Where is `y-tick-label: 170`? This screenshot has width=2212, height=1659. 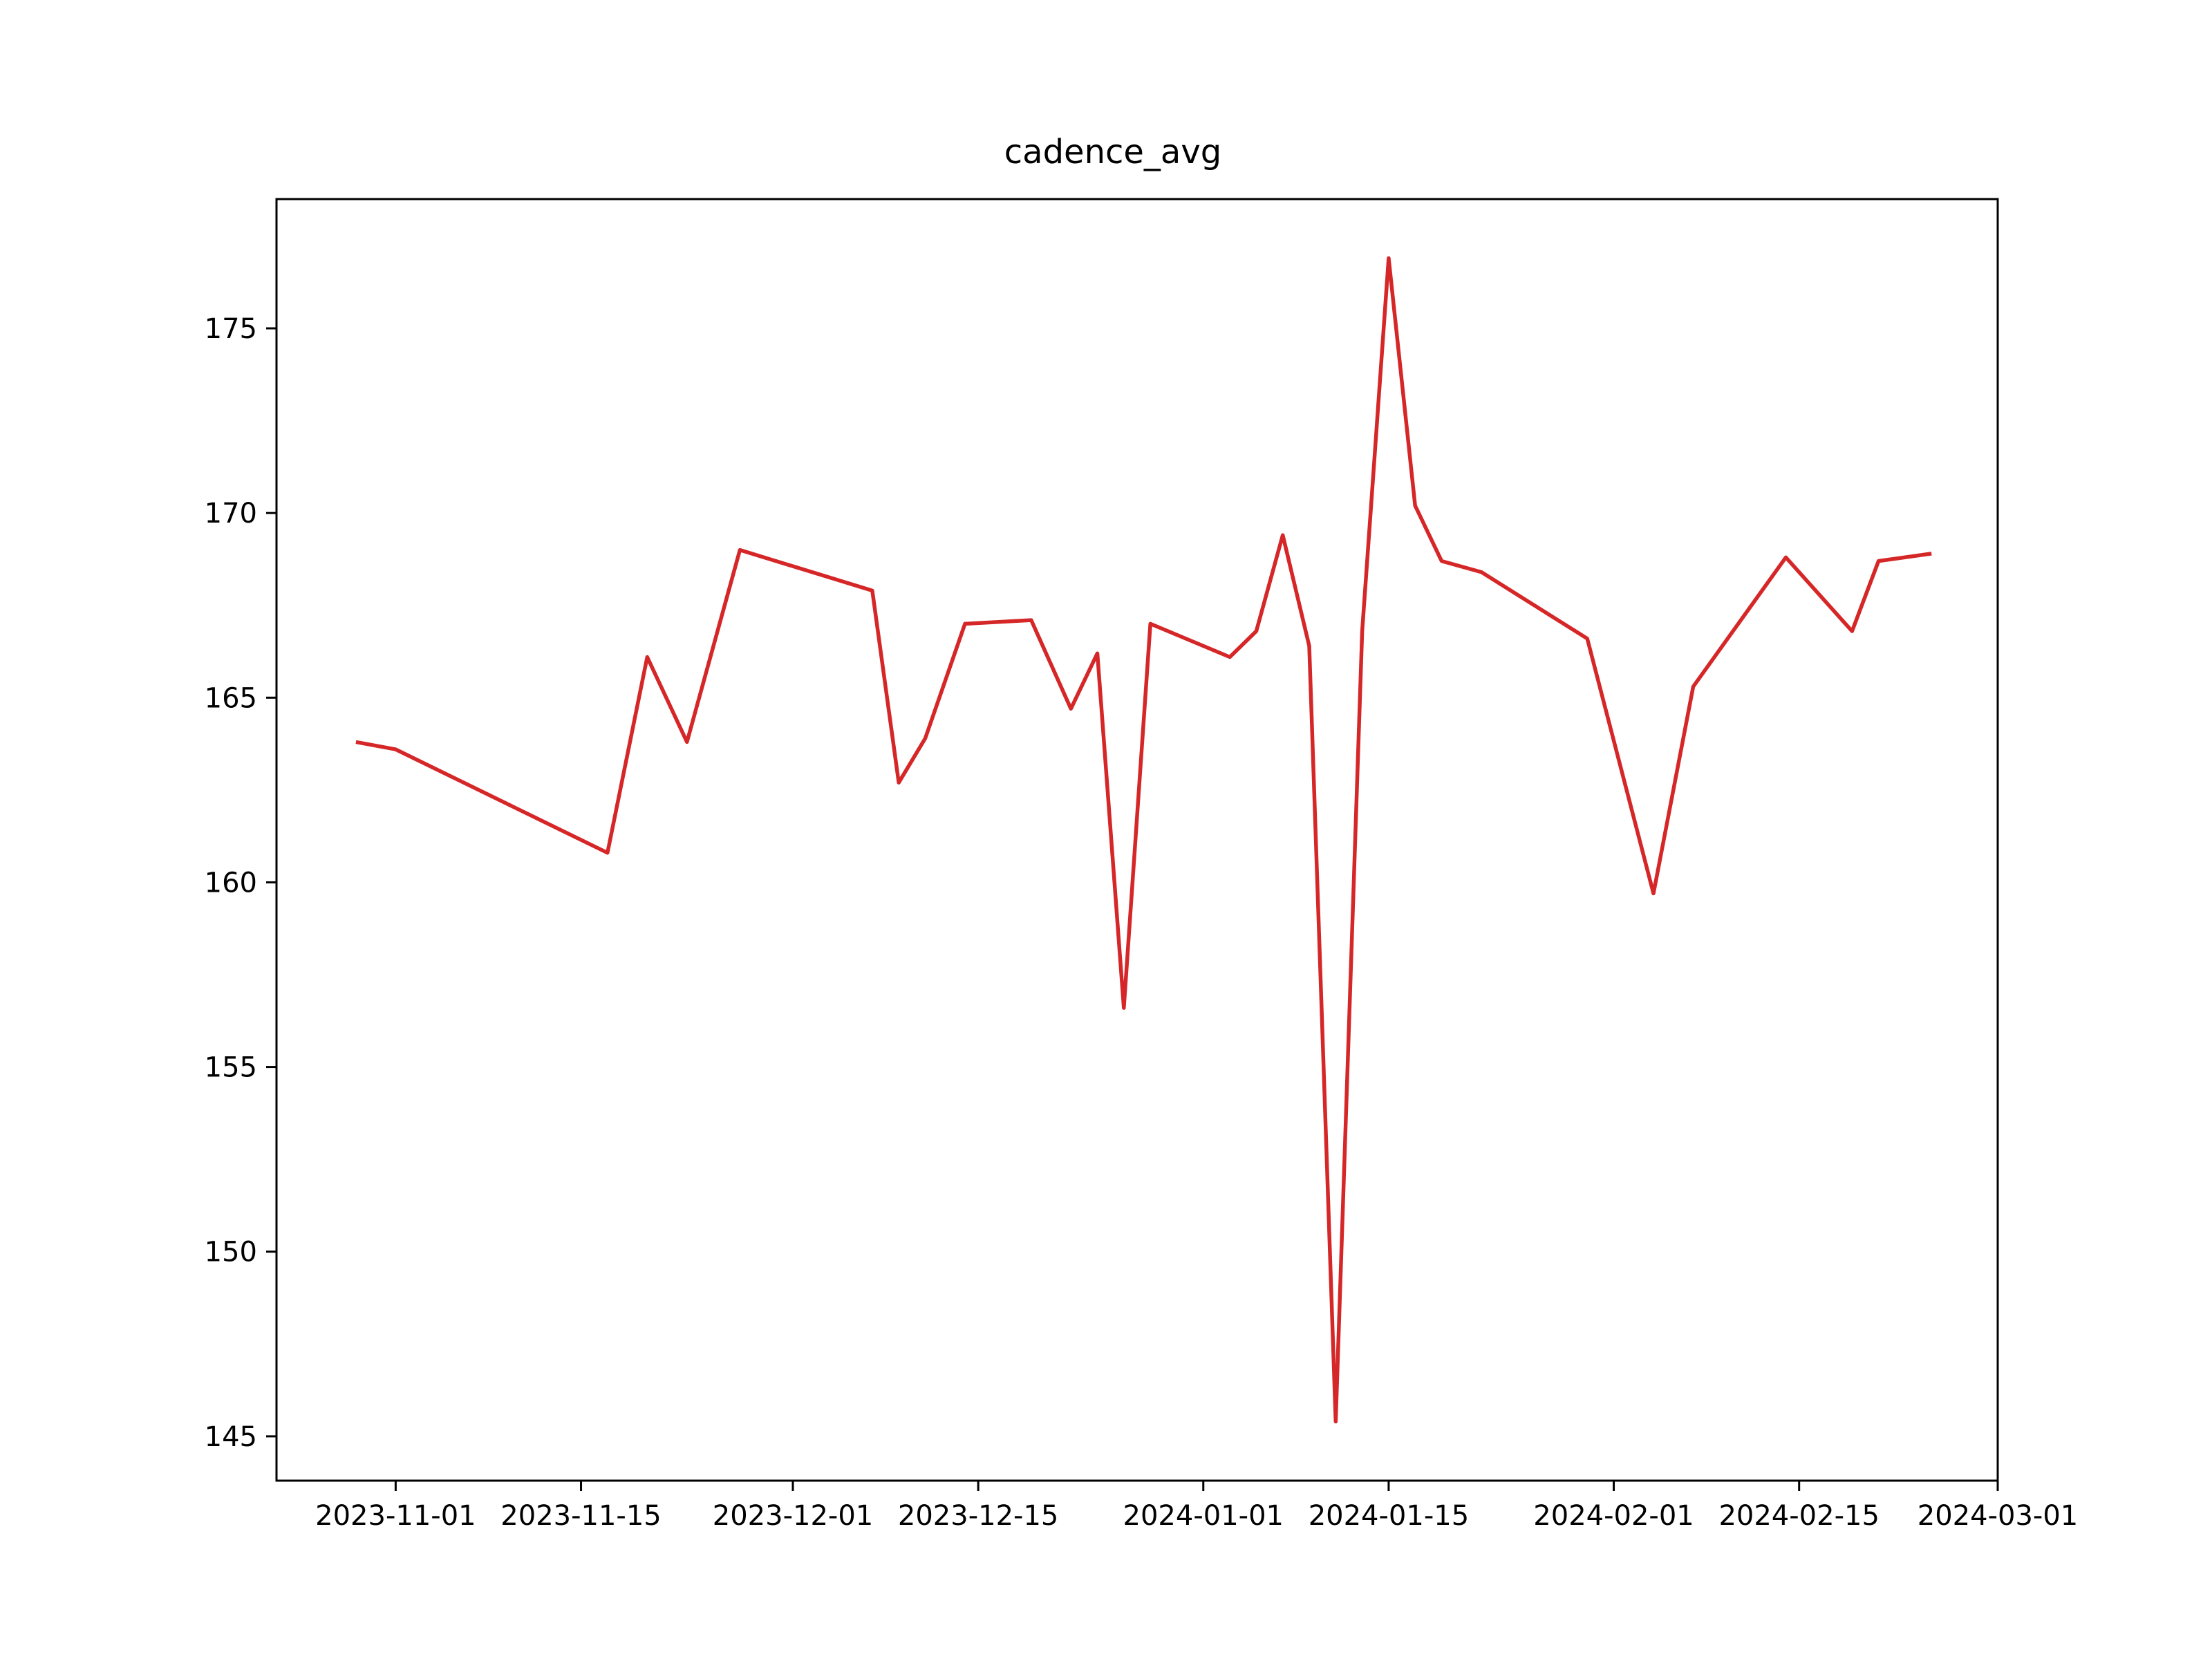 y-tick-label: 170 is located at coordinates (231, 513).